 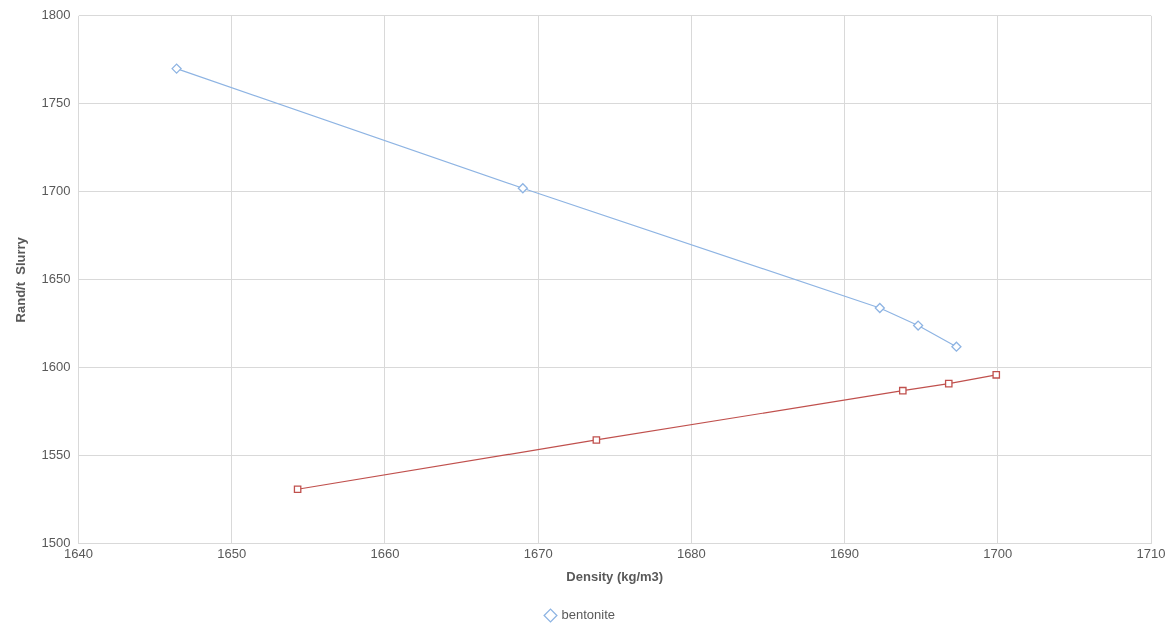 I want to click on legend-label: bentonite, so click(x=588, y=615).